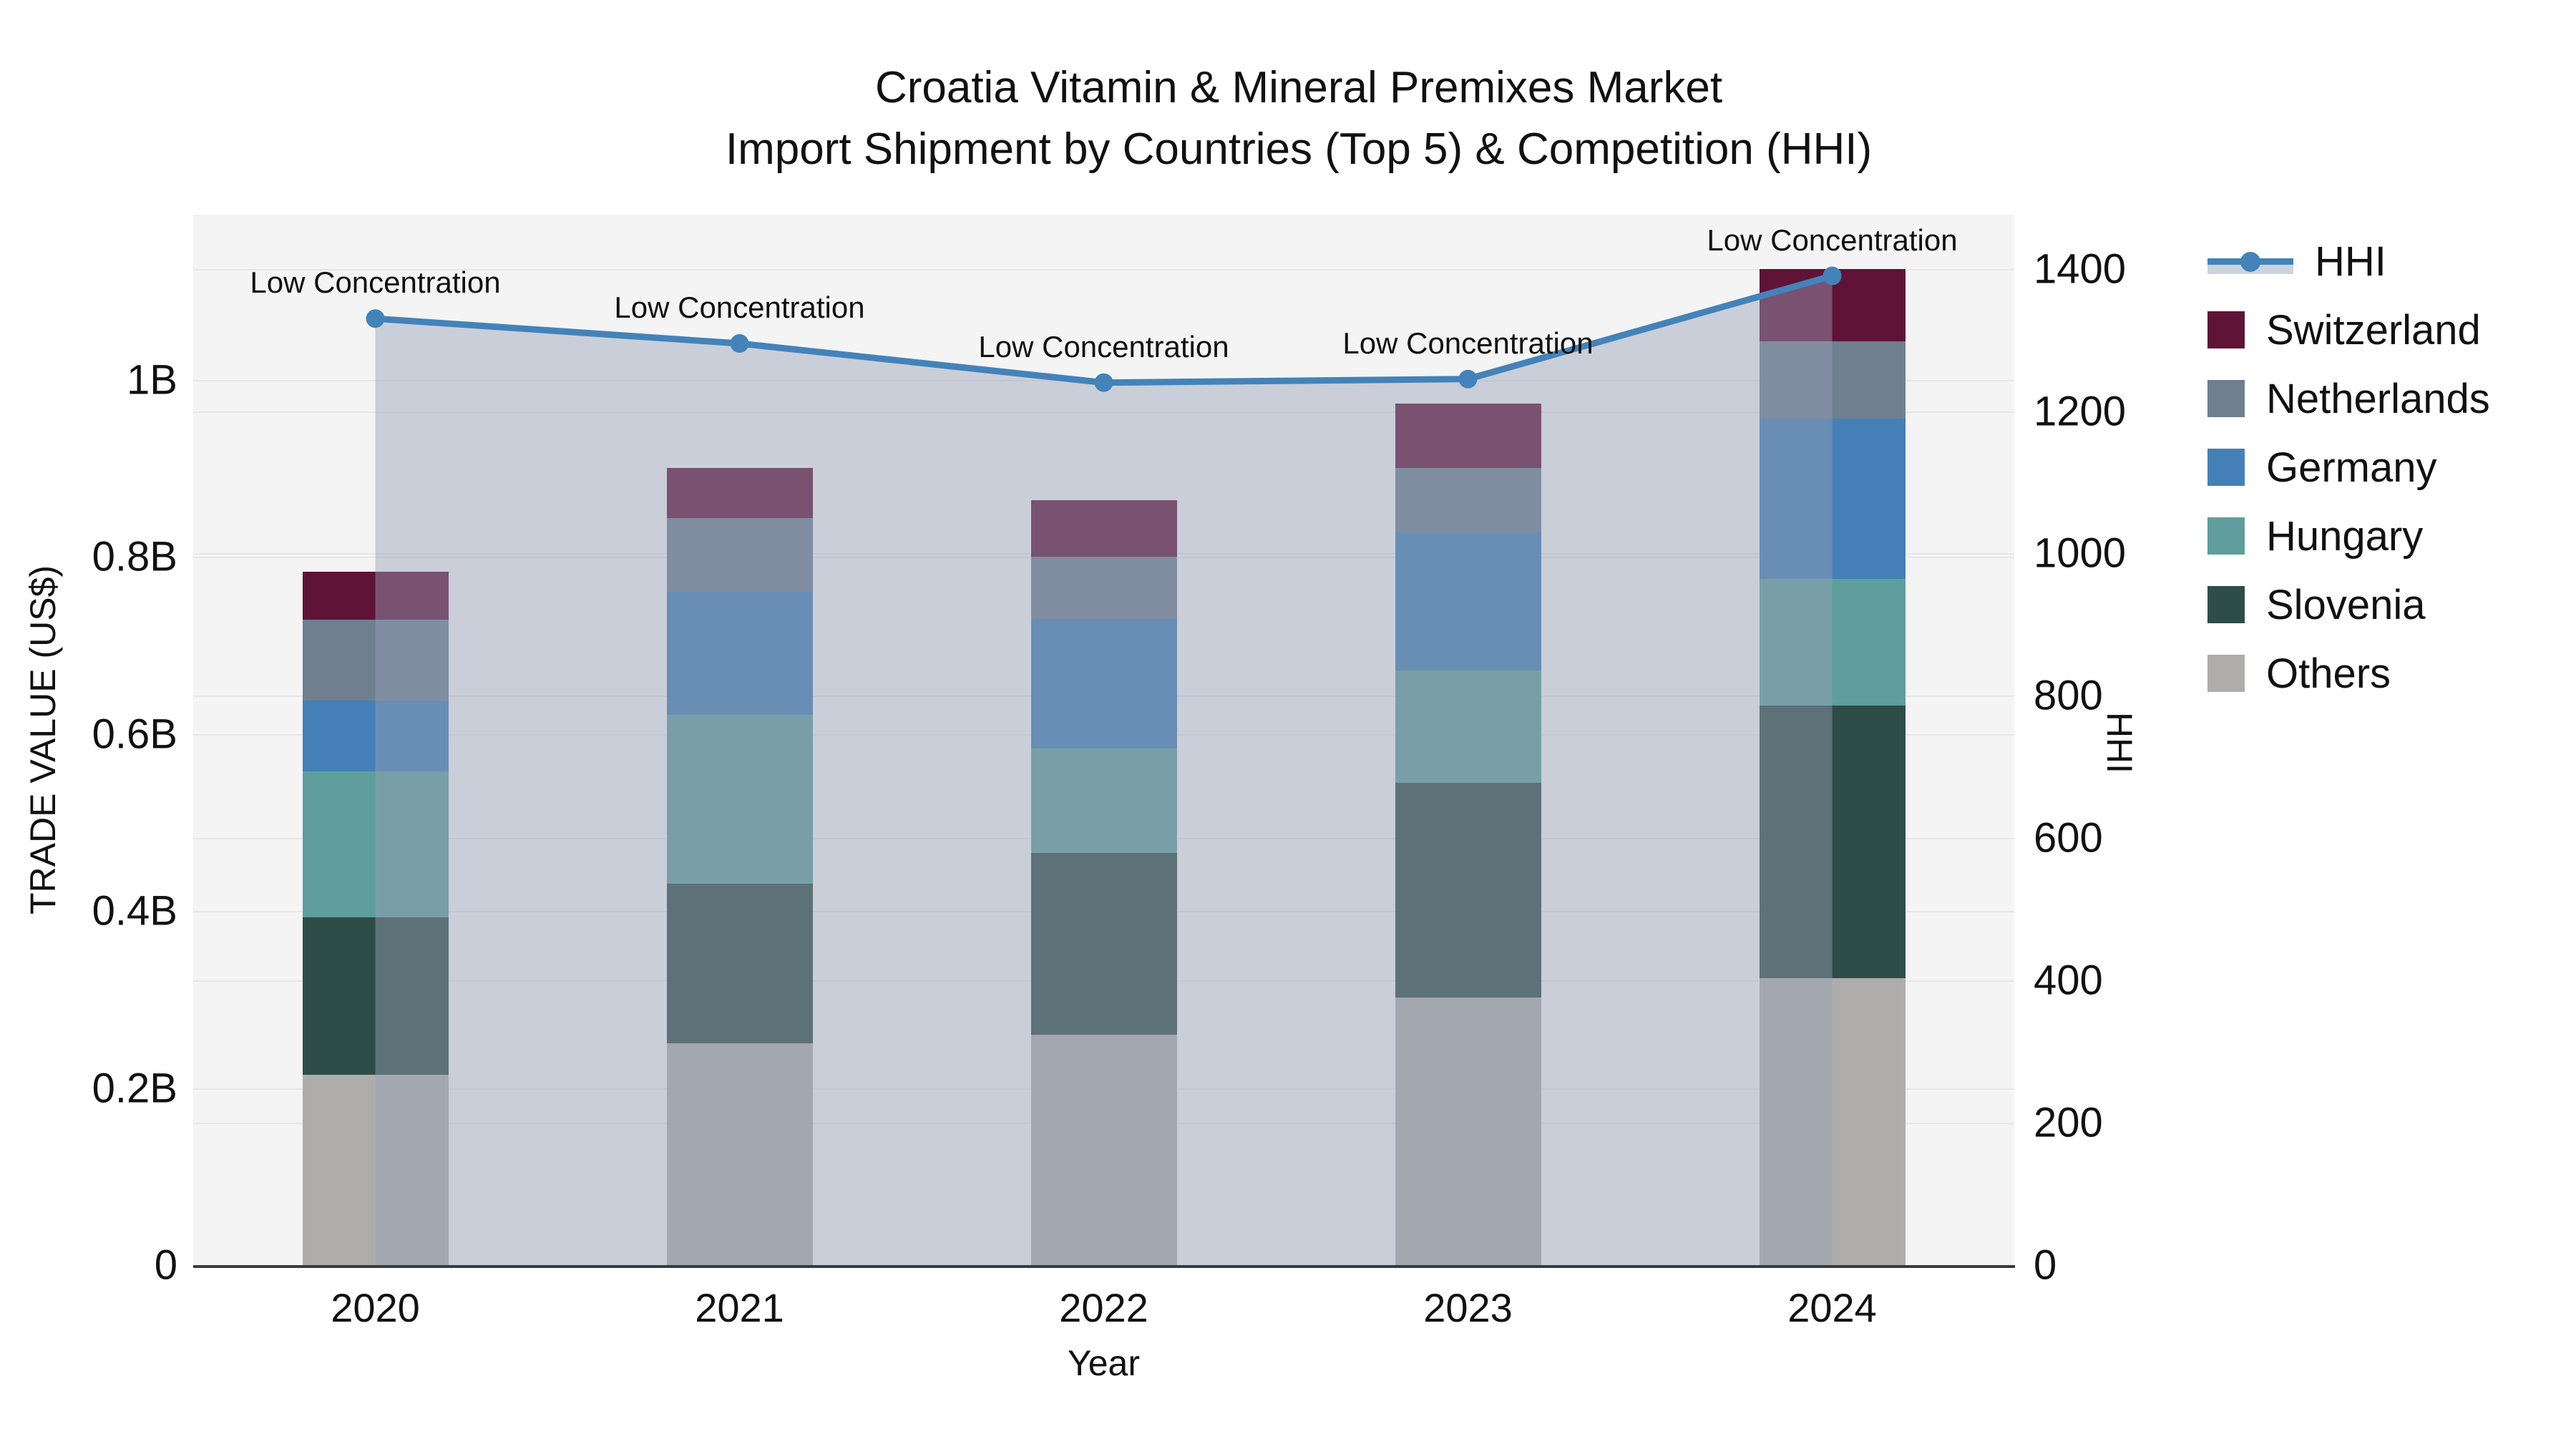 This screenshot has height=1449, width=2576. What do you see at coordinates (1468, 379) in the screenshot?
I see `hhi-point-2023` at bounding box center [1468, 379].